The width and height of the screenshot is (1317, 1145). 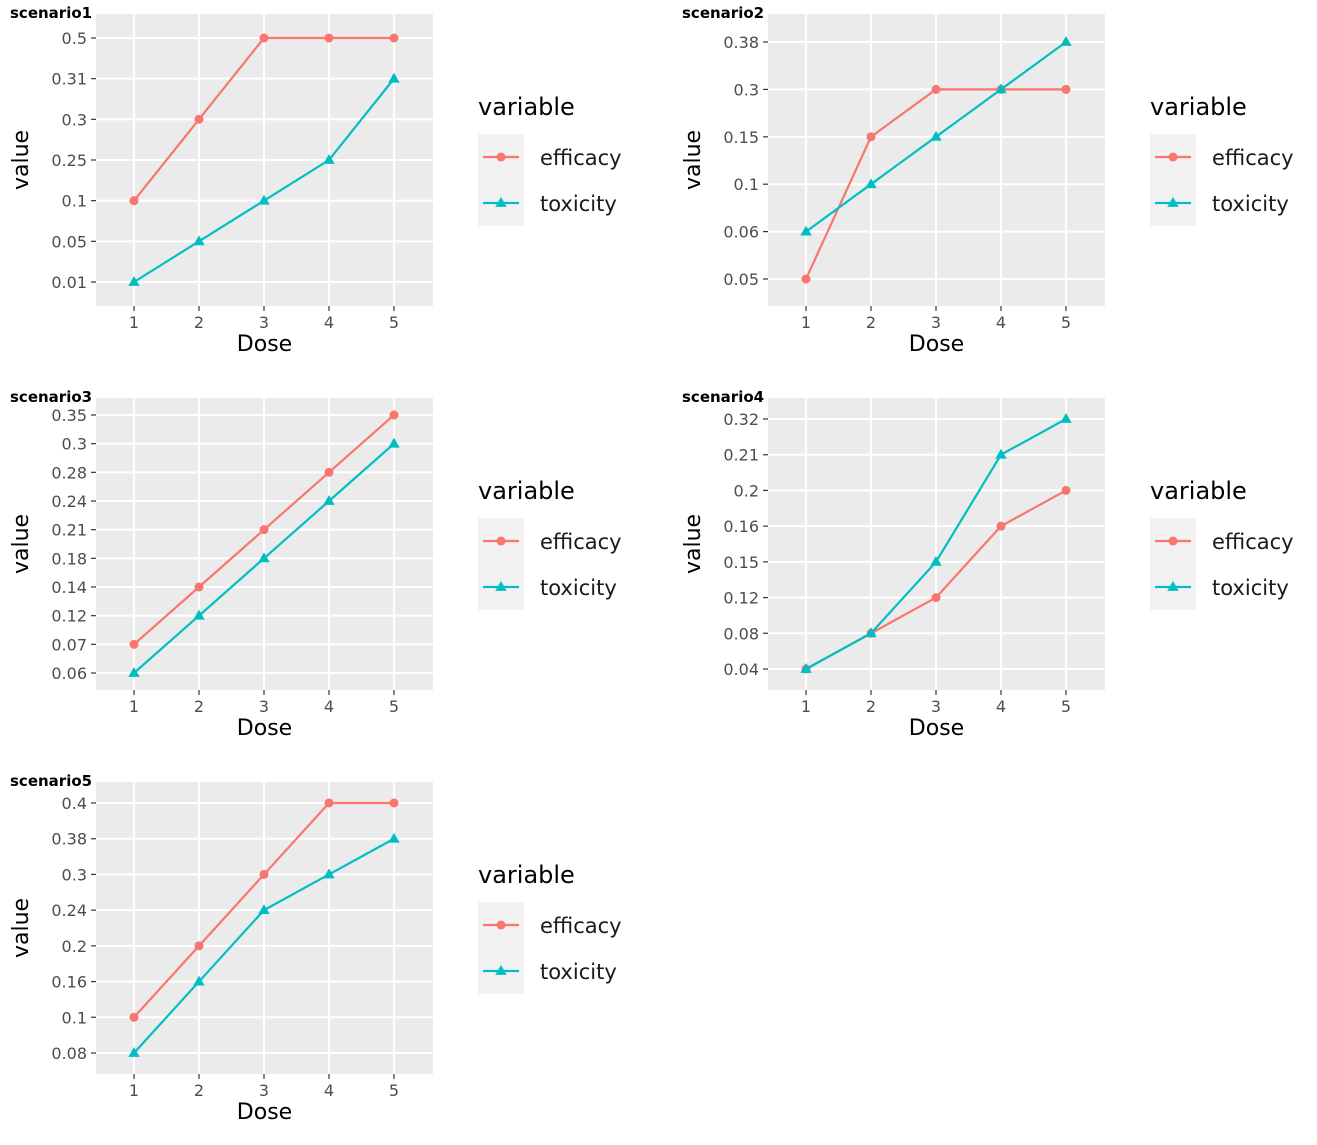 I want to click on y-tick-label: 0.5, so click(x=74, y=38).